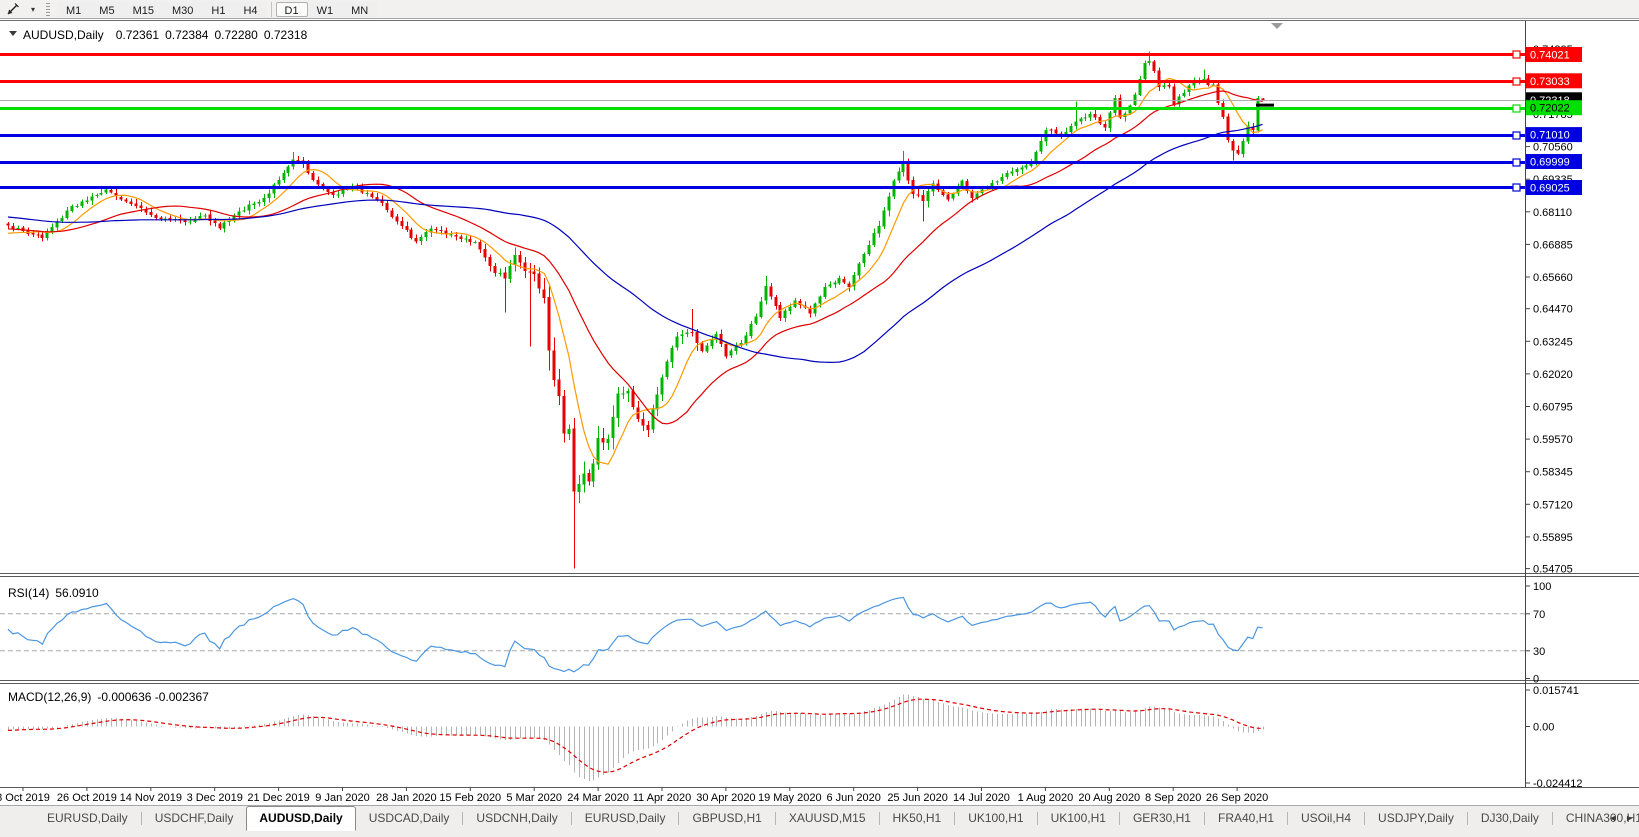  I want to click on timeframe-button-mn: MN, so click(360, 9).